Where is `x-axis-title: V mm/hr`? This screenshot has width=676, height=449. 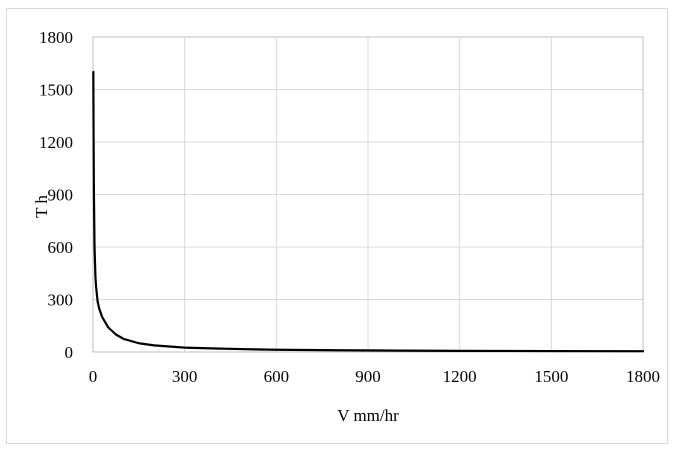 x-axis-title: V mm/hr is located at coordinates (368, 415).